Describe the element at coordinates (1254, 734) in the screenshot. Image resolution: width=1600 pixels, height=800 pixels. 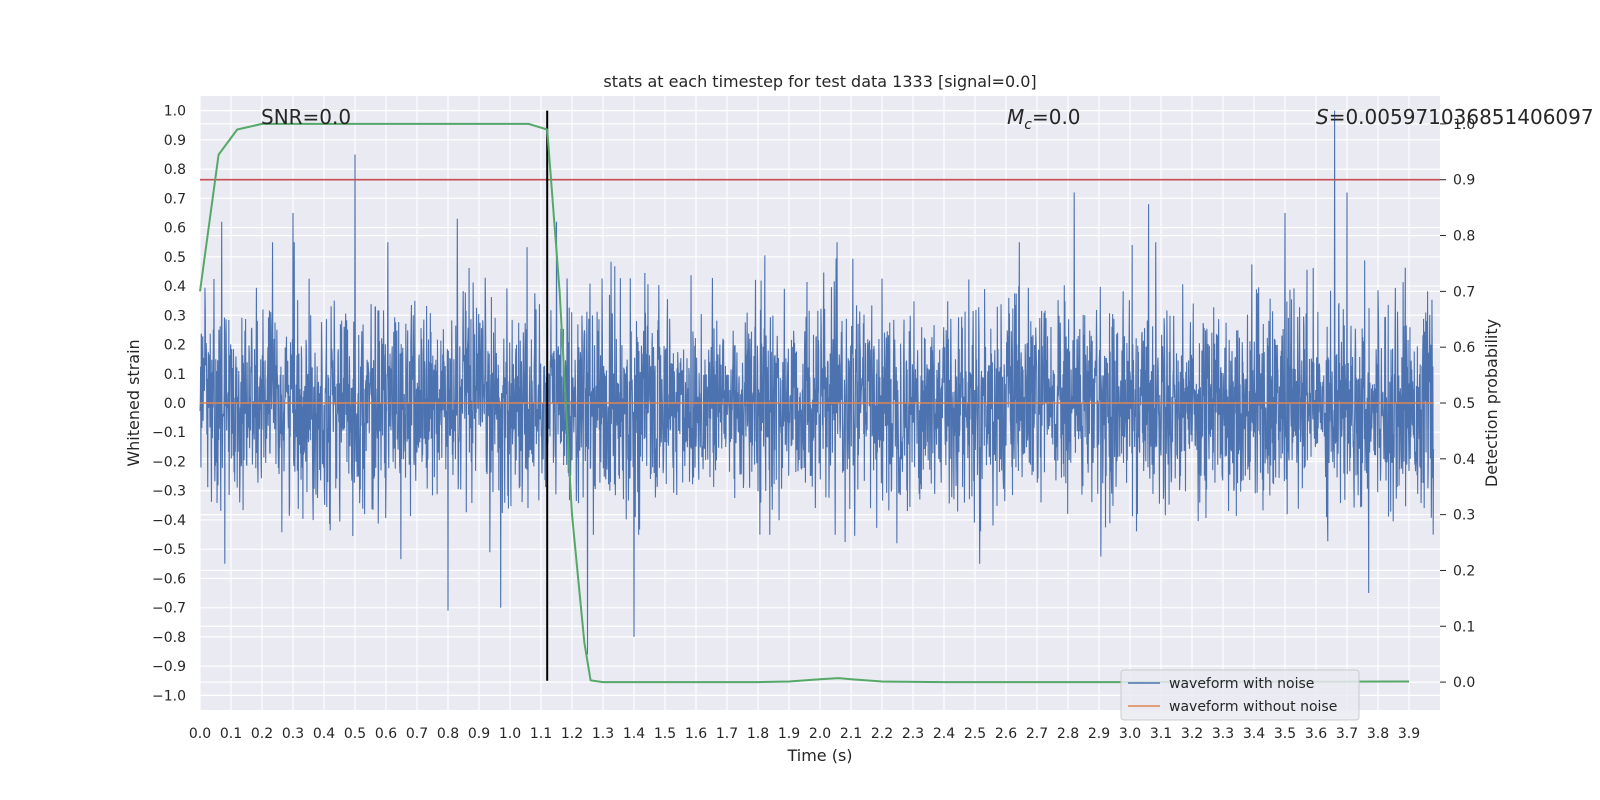
I see `x-tick-label: 3.4` at that location.